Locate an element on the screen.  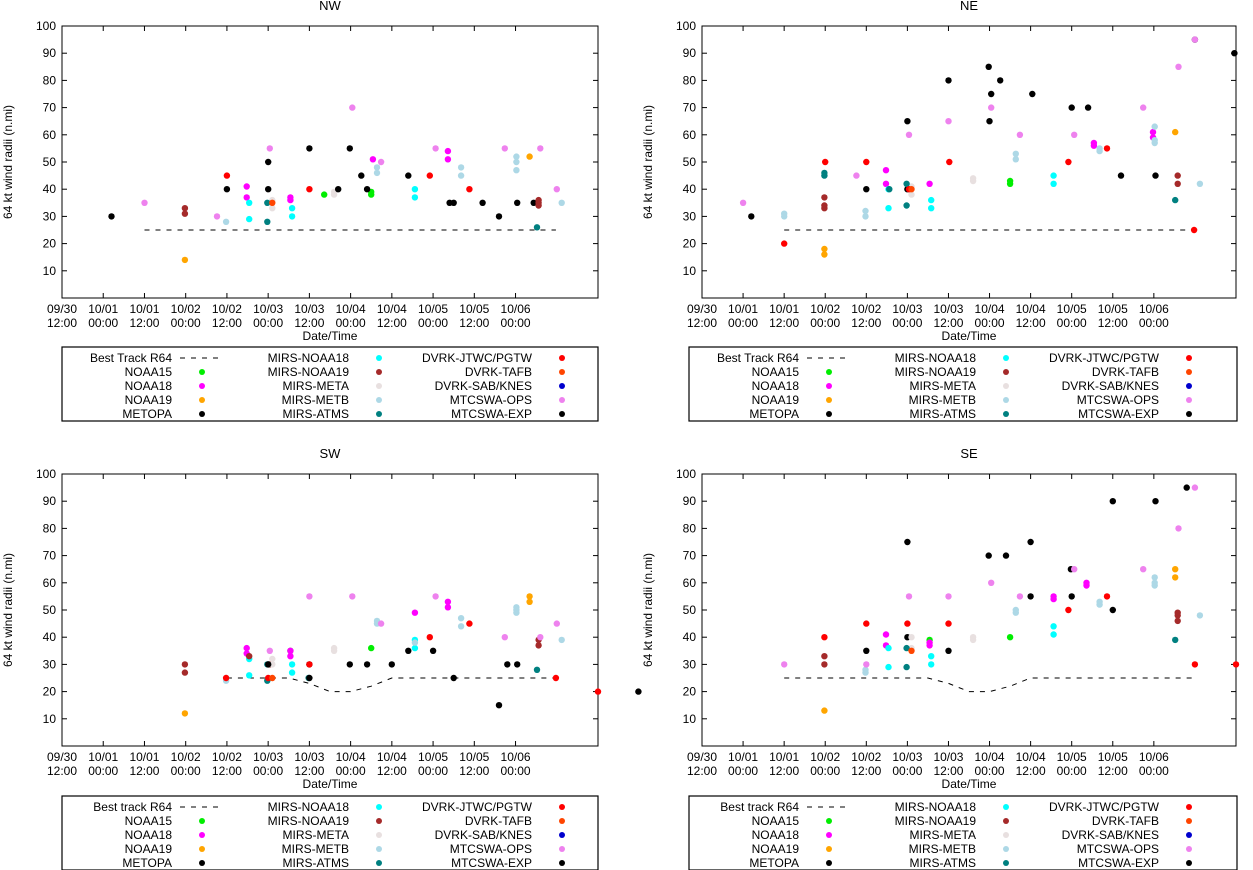
x-tick-label: 10/02 is located at coordinates (186, 757).